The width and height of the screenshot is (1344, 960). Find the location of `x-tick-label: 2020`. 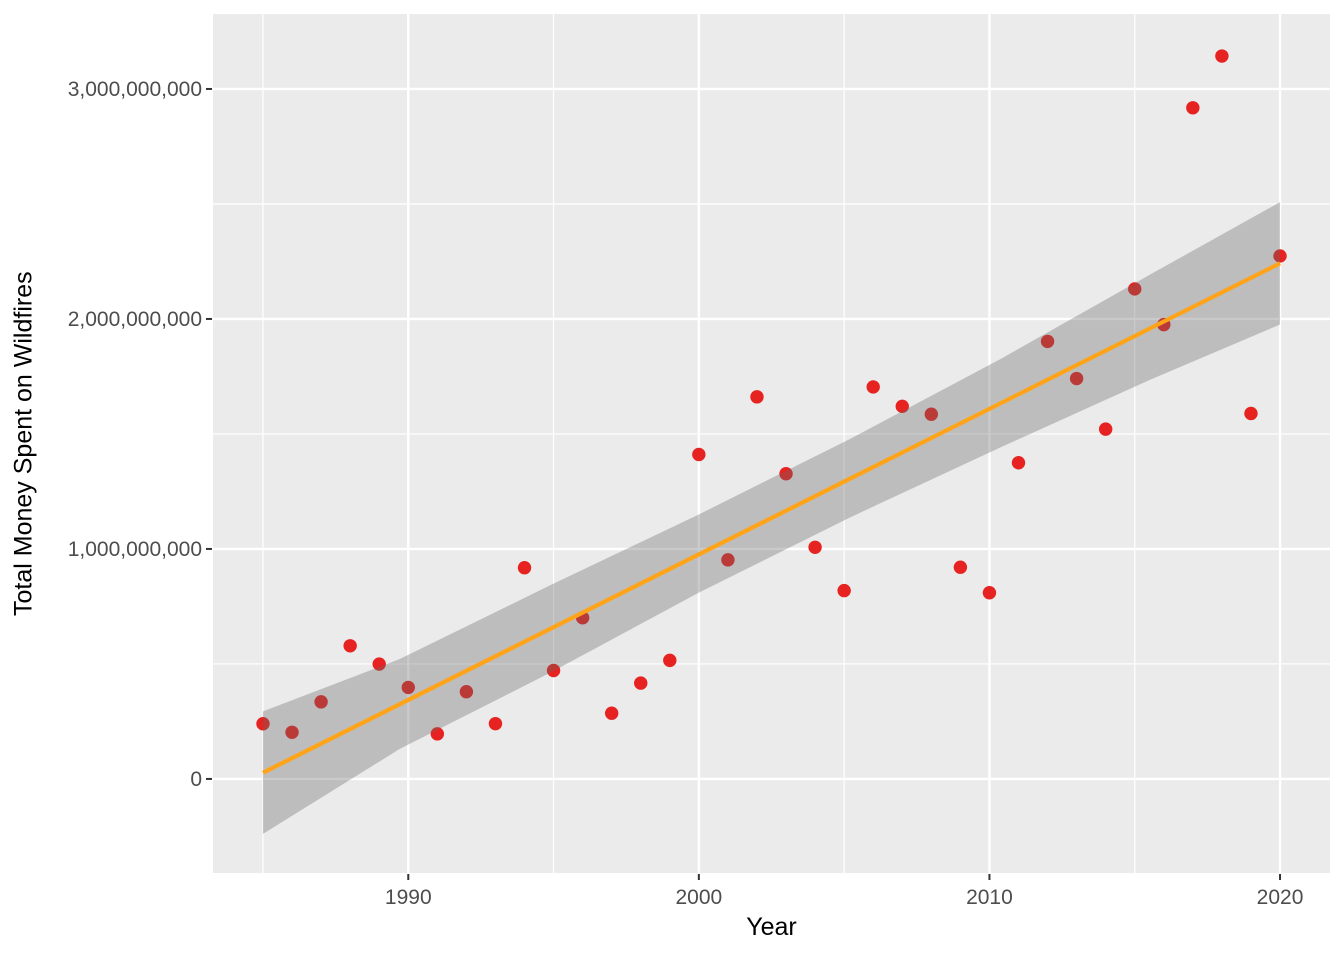

x-tick-label: 2020 is located at coordinates (1280, 897).